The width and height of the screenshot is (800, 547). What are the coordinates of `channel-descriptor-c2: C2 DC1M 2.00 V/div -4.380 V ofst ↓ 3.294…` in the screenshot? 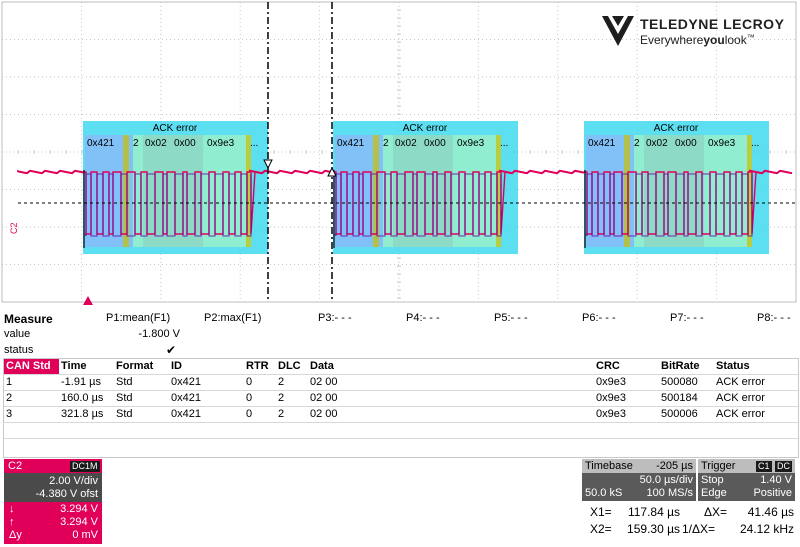 It's located at (53, 501).